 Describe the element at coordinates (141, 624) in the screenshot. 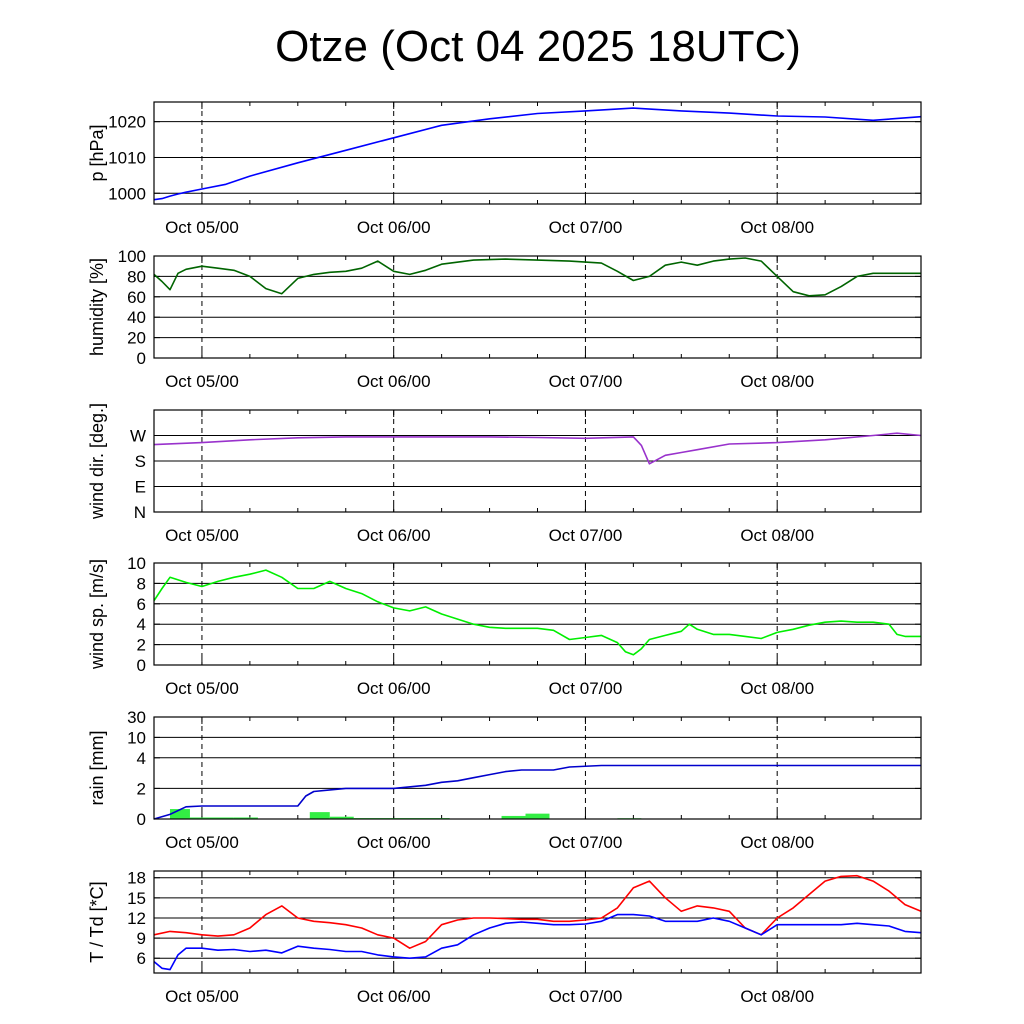

I see `wind_speed-ytick-label: 4` at that location.